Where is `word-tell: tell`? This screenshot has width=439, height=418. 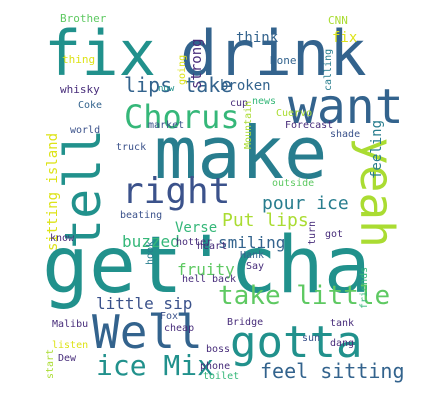
word-tell: tell is located at coordinates (83, 188).